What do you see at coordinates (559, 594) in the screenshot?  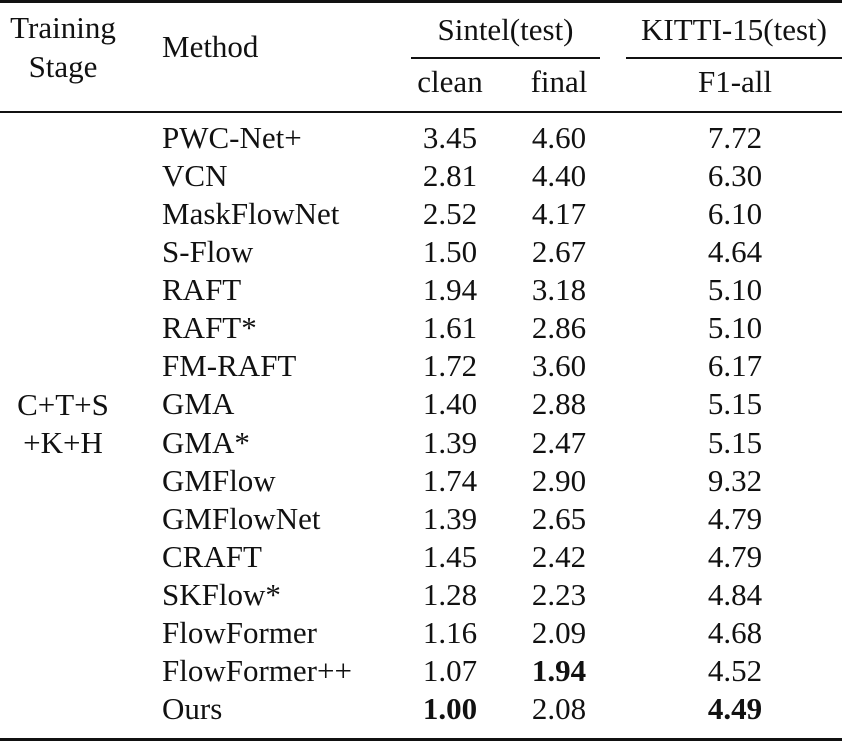 I see `cell-final: 2.23` at bounding box center [559, 594].